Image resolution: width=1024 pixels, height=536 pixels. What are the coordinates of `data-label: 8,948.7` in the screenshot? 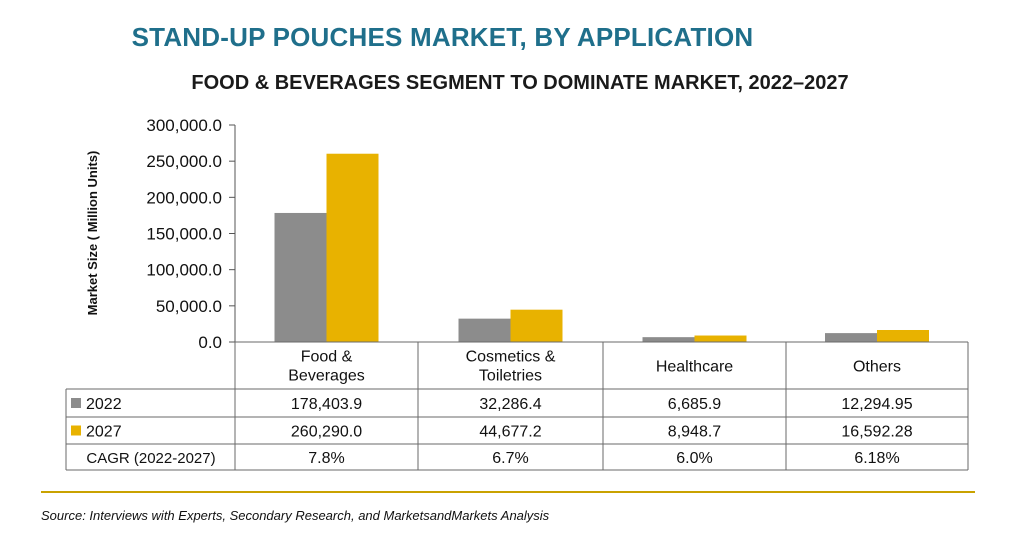 It's located at (694, 432).